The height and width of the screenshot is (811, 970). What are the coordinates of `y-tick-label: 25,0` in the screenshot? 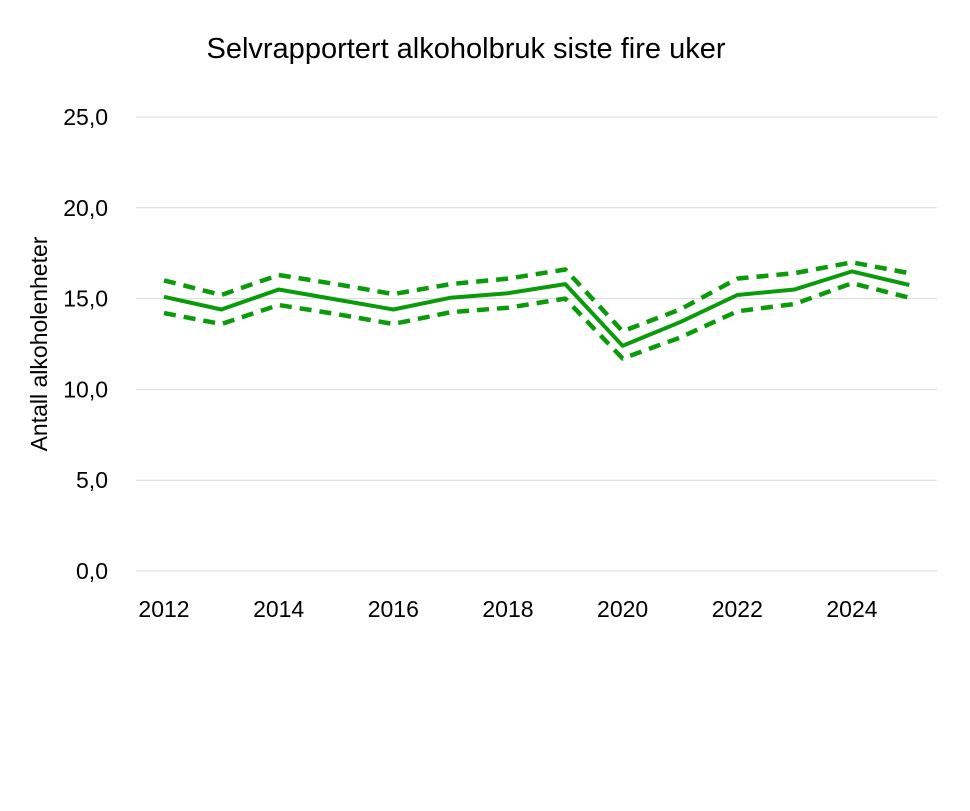 It's located at (85, 117).